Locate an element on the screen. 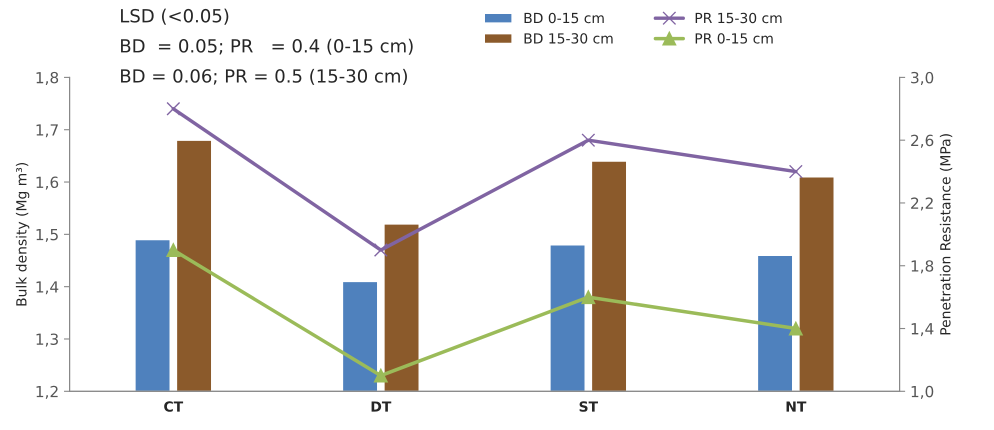 This screenshot has height=430, width=994. y-tick-label: 1,4 is located at coordinates (47, 287).